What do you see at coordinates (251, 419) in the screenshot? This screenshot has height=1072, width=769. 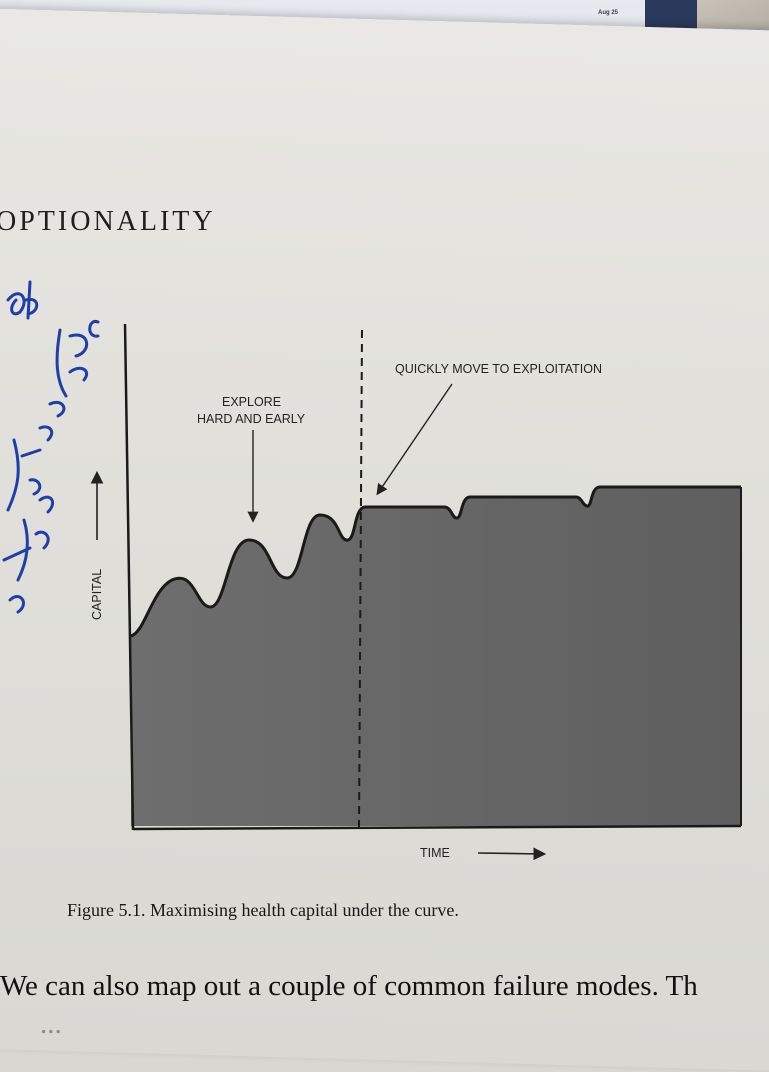 I see `explore-annotation-line-2: HARD AND EARLY` at bounding box center [251, 419].